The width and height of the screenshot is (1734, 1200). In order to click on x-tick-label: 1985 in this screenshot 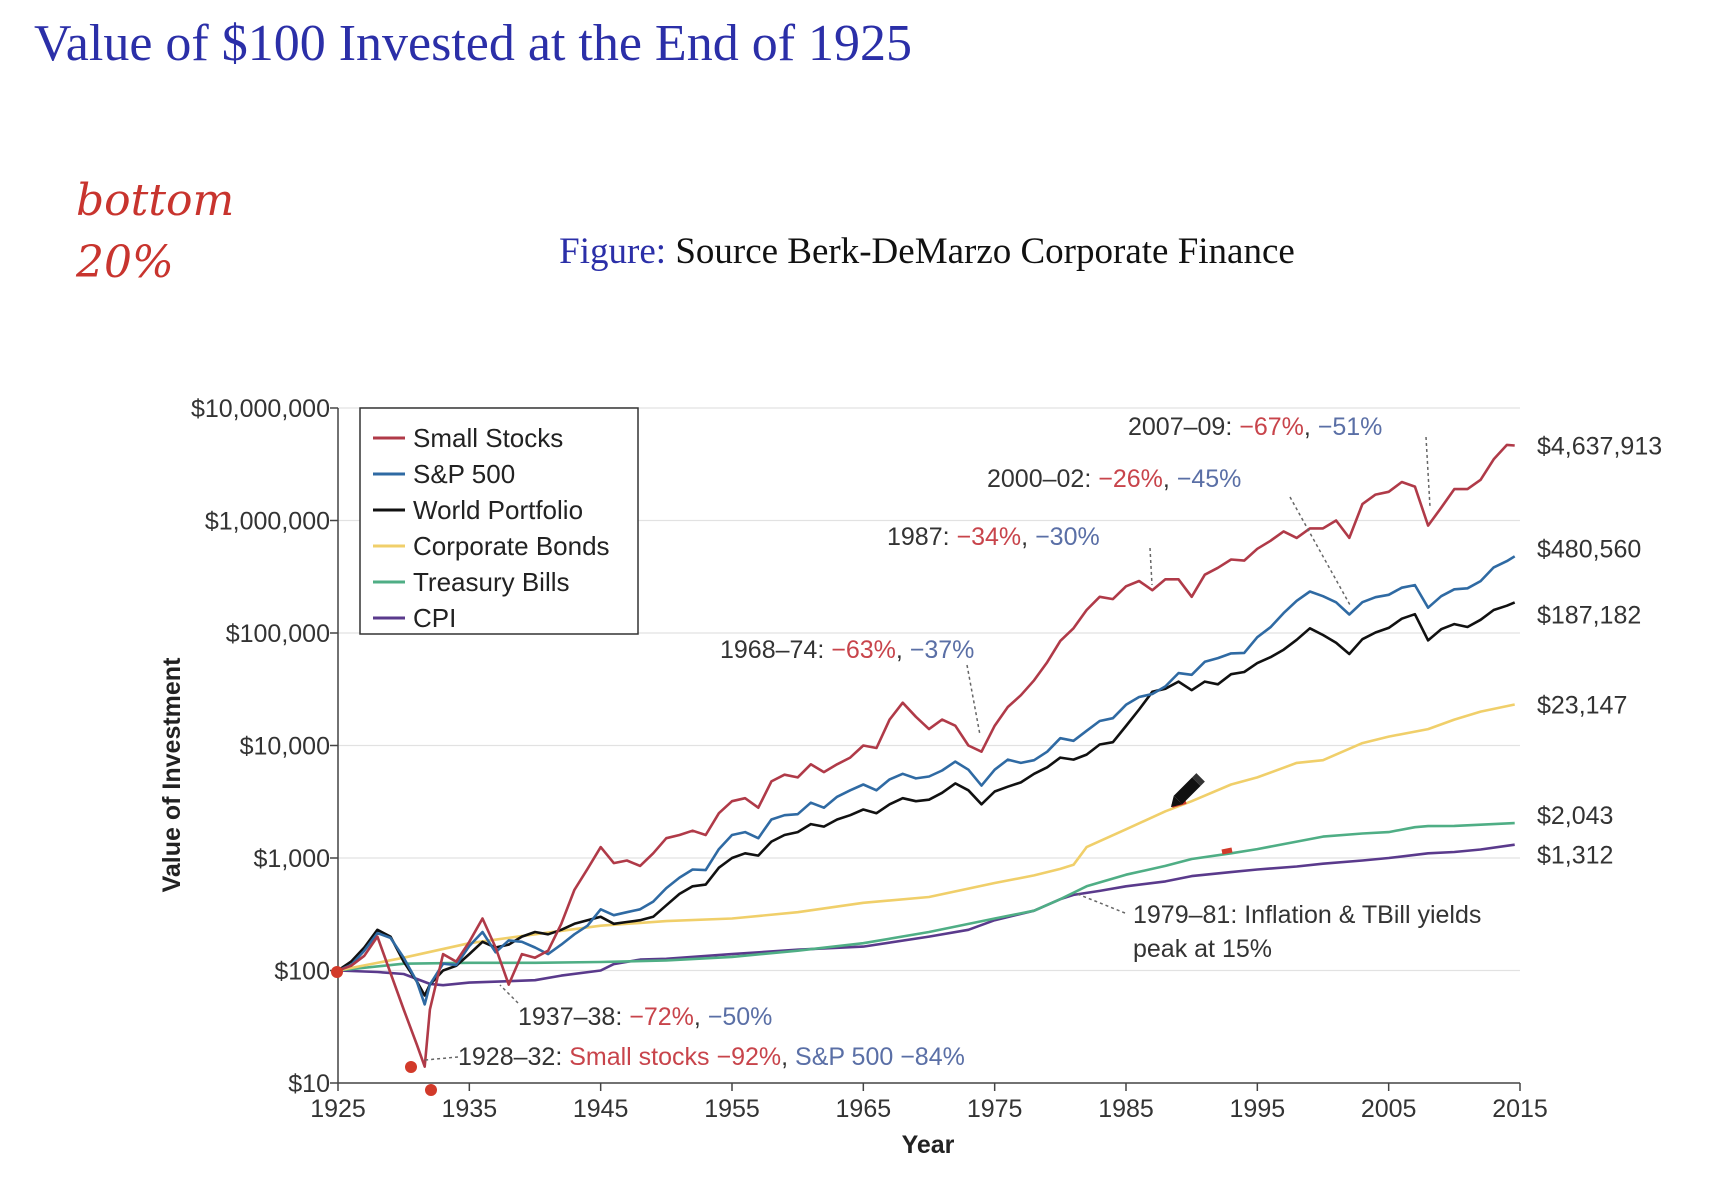, I will do `click(1126, 1109)`.